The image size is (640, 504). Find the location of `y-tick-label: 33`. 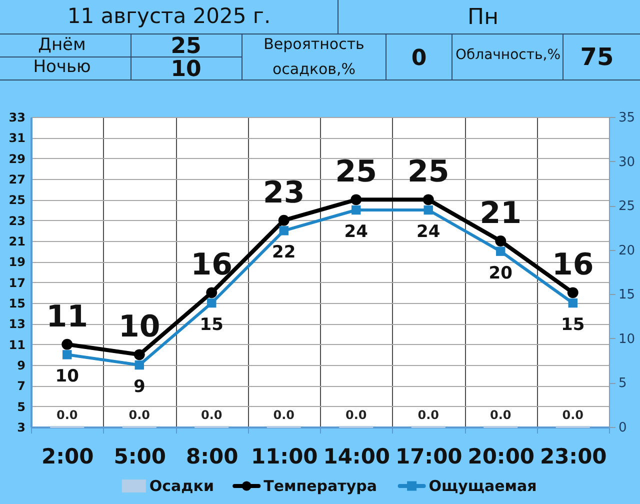

y-tick-label: 33 is located at coordinates (17, 117).